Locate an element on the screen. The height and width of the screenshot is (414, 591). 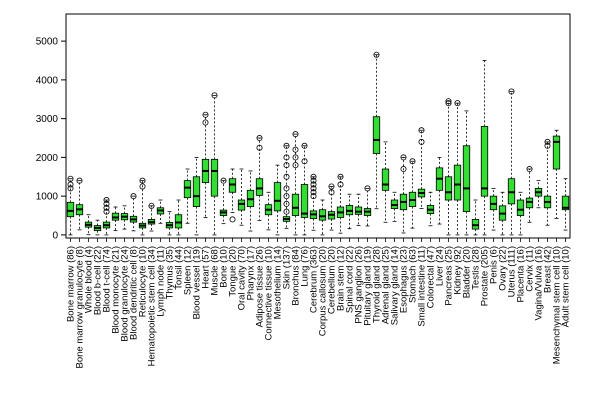
box-5: Blood t-cell (74) is located at coordinates (107, 255).